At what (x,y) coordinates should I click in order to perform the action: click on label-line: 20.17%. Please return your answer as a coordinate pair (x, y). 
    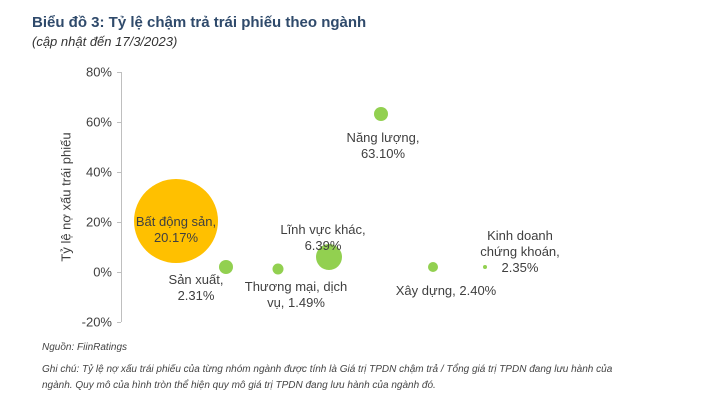
    Looking at the image, I should click on (176, 237).